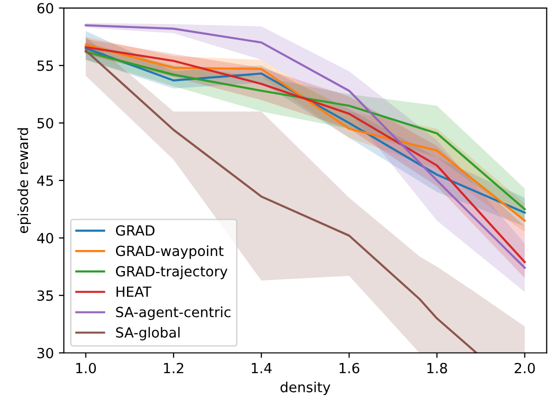 This screenshot has height=401, width=555. Describe the element at coordinates (45, 8) in the screenshot. I see `y-tick-label: 60` at that location.